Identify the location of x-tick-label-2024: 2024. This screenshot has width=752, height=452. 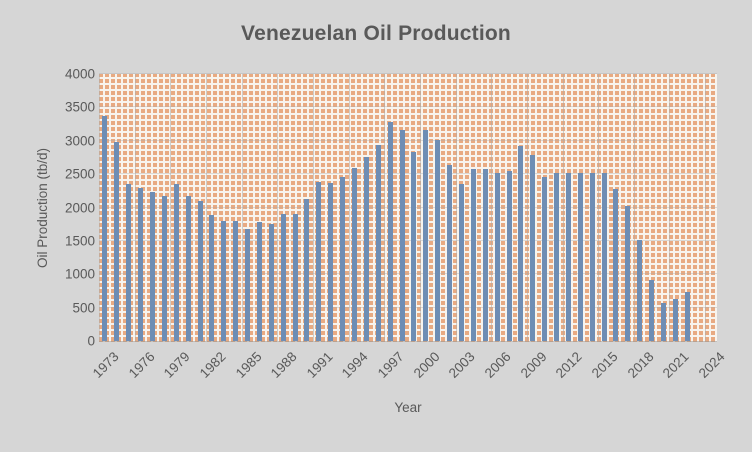
(711, 365).